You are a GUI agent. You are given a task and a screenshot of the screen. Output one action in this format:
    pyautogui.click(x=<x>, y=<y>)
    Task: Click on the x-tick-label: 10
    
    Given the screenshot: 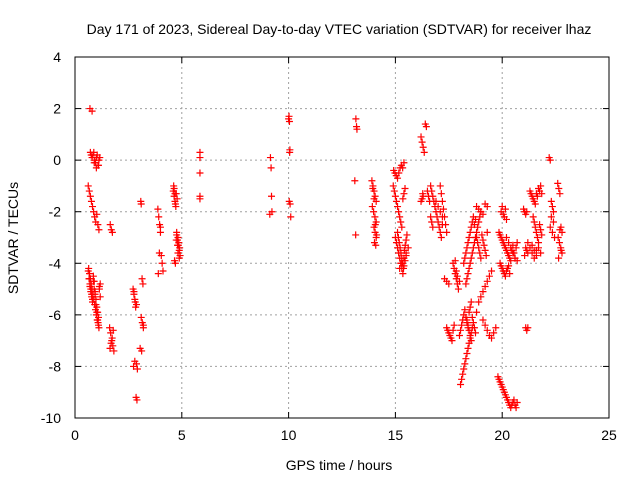 What is the action you would take?
    pyautogui.click(x=289, y=435)
    